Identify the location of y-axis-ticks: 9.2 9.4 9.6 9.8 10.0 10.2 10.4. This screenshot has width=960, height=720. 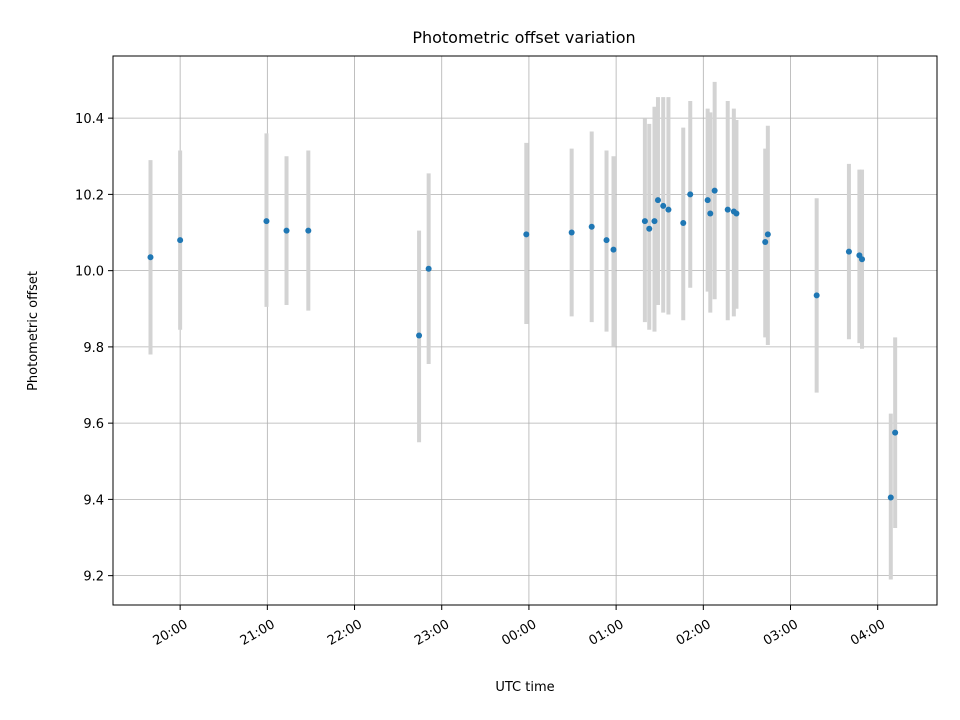
(94, 348).